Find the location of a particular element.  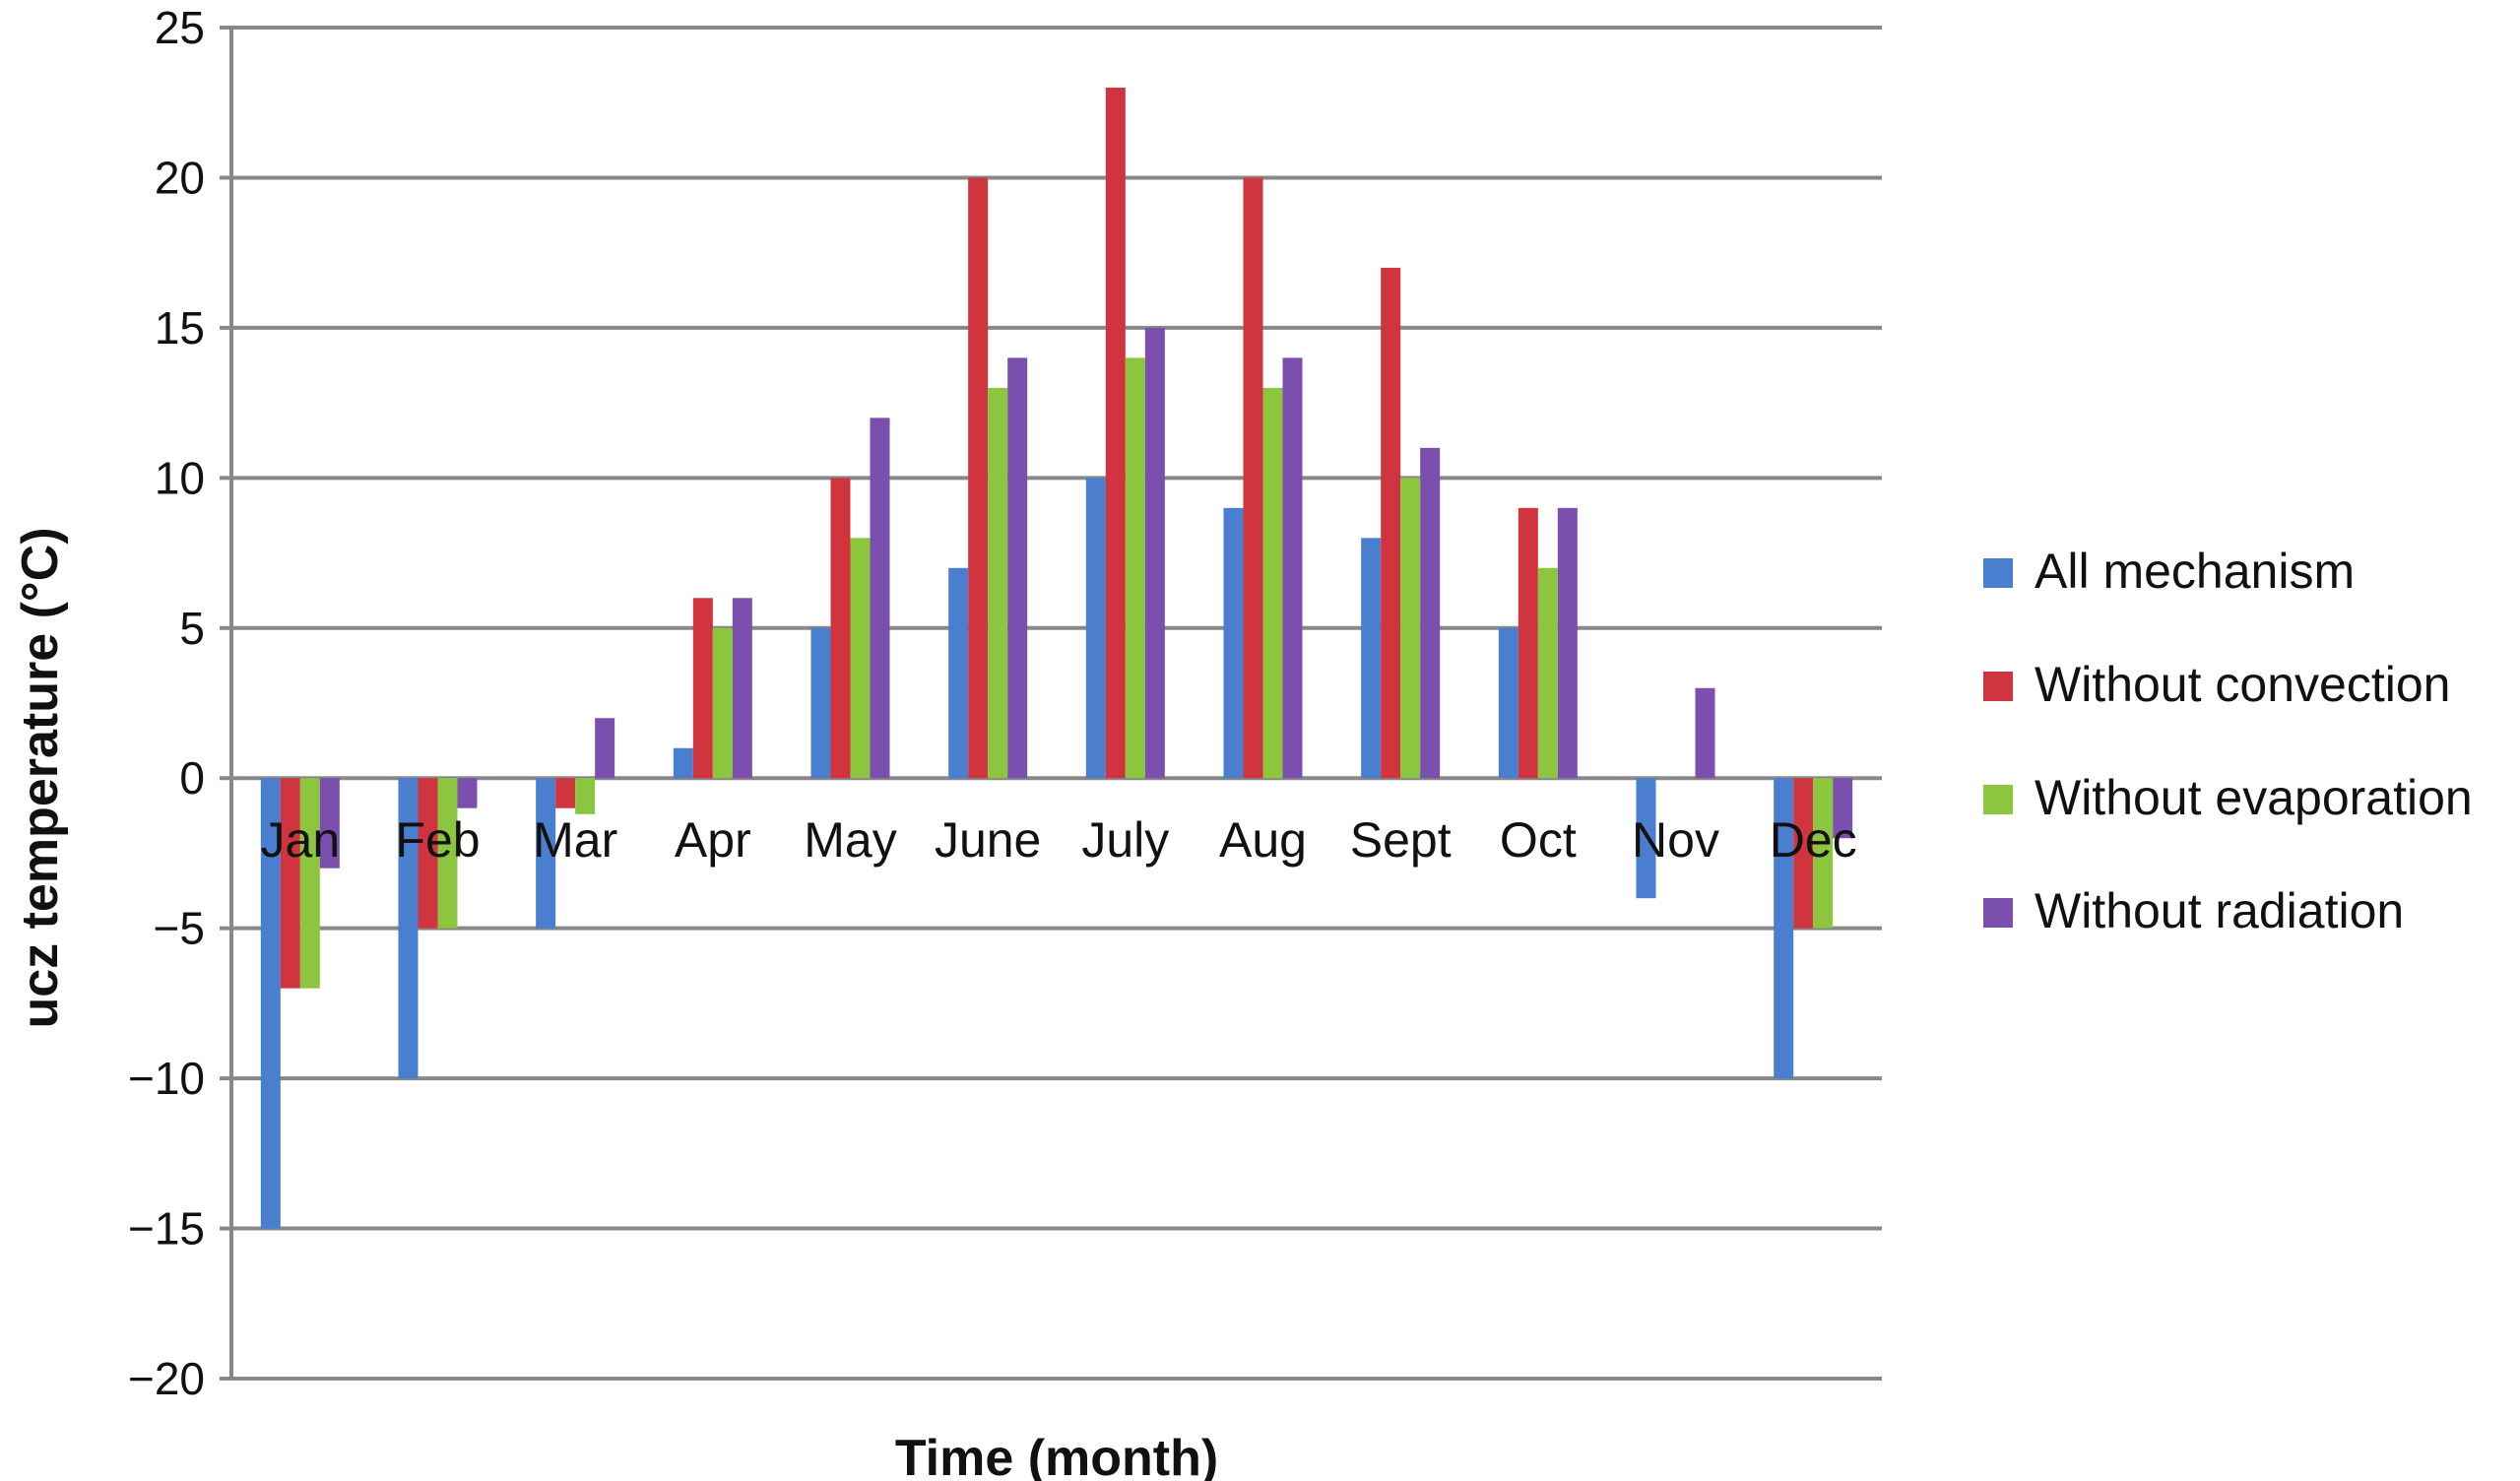

legend-item: Without convection is located at coordinates (2216, 684).